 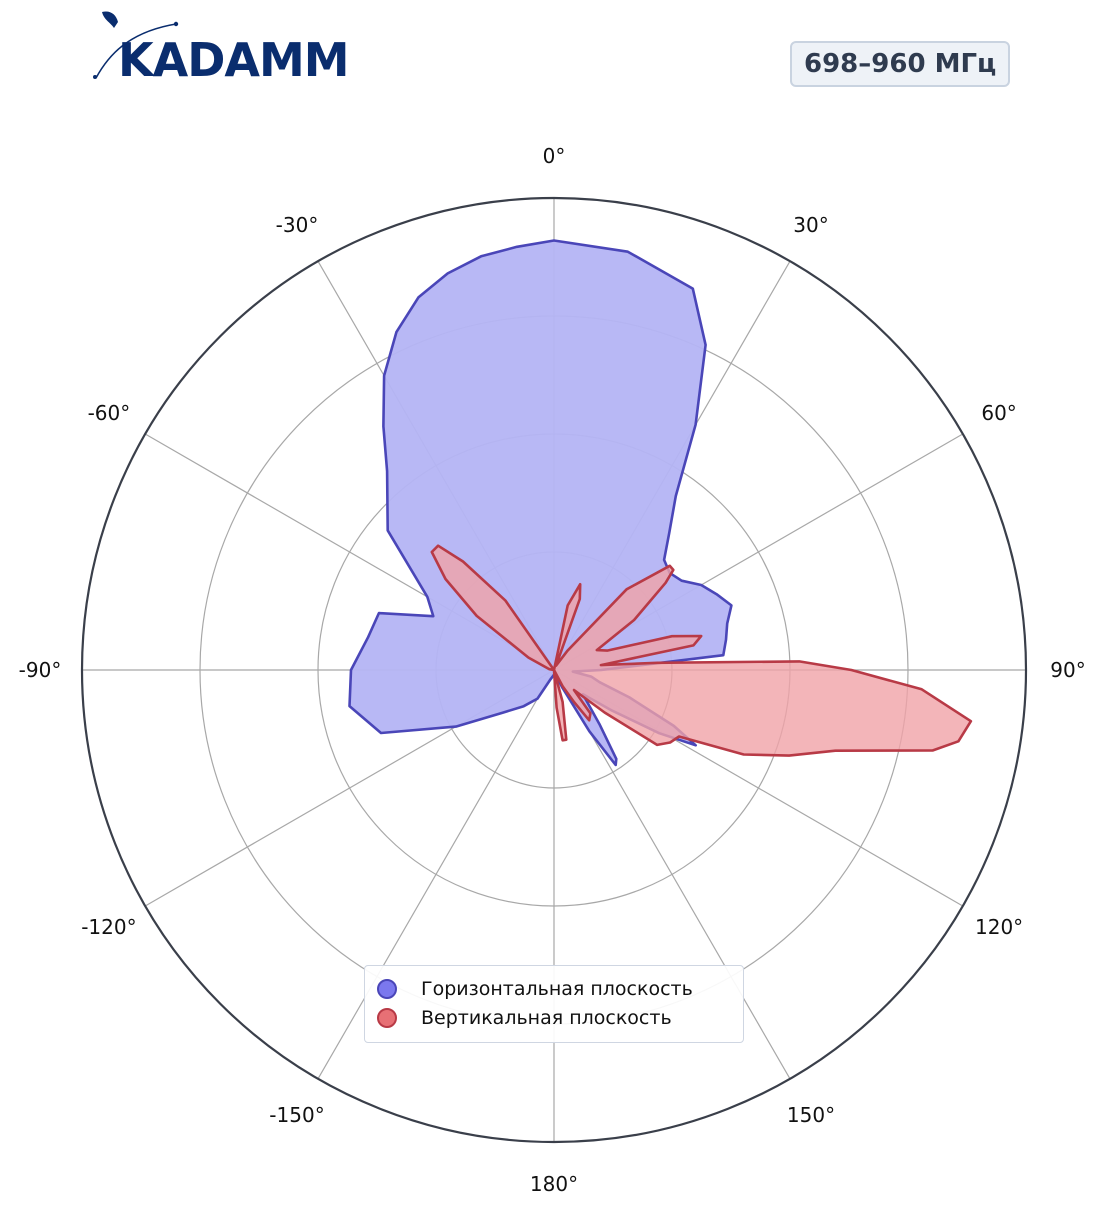 I want to click on legend-item-vertical: Вертикальная плоскость, so click(x=554, y=1017).